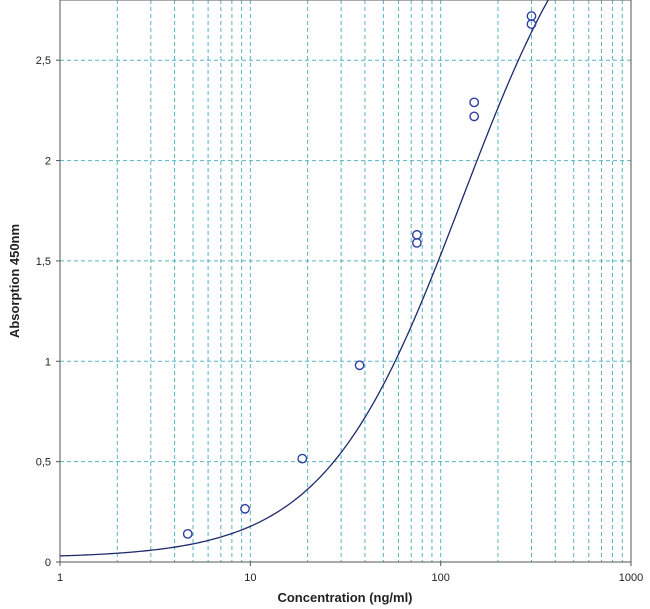 The image size is (650, 609). What do you see at coordinates (250, 578) in the screenshot?
I see `x-tick-label: 10` at bounding box center [250, 578].